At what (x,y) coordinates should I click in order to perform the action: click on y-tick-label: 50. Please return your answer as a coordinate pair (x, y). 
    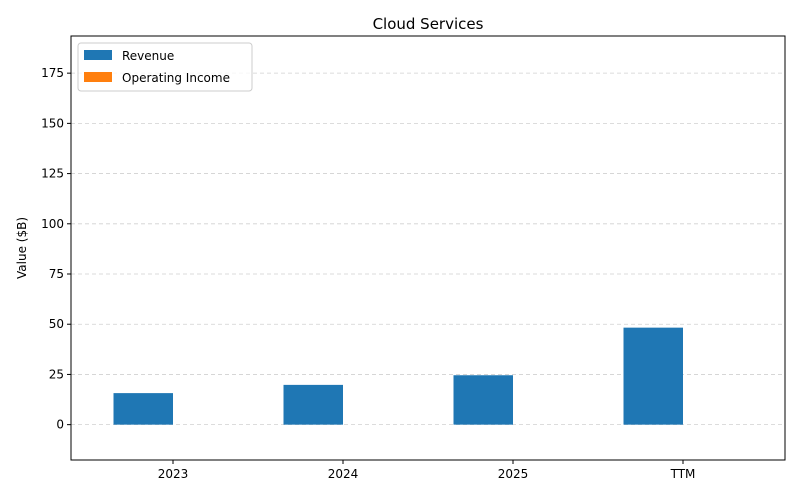
    Looking at the image, I should click on (56, 324).